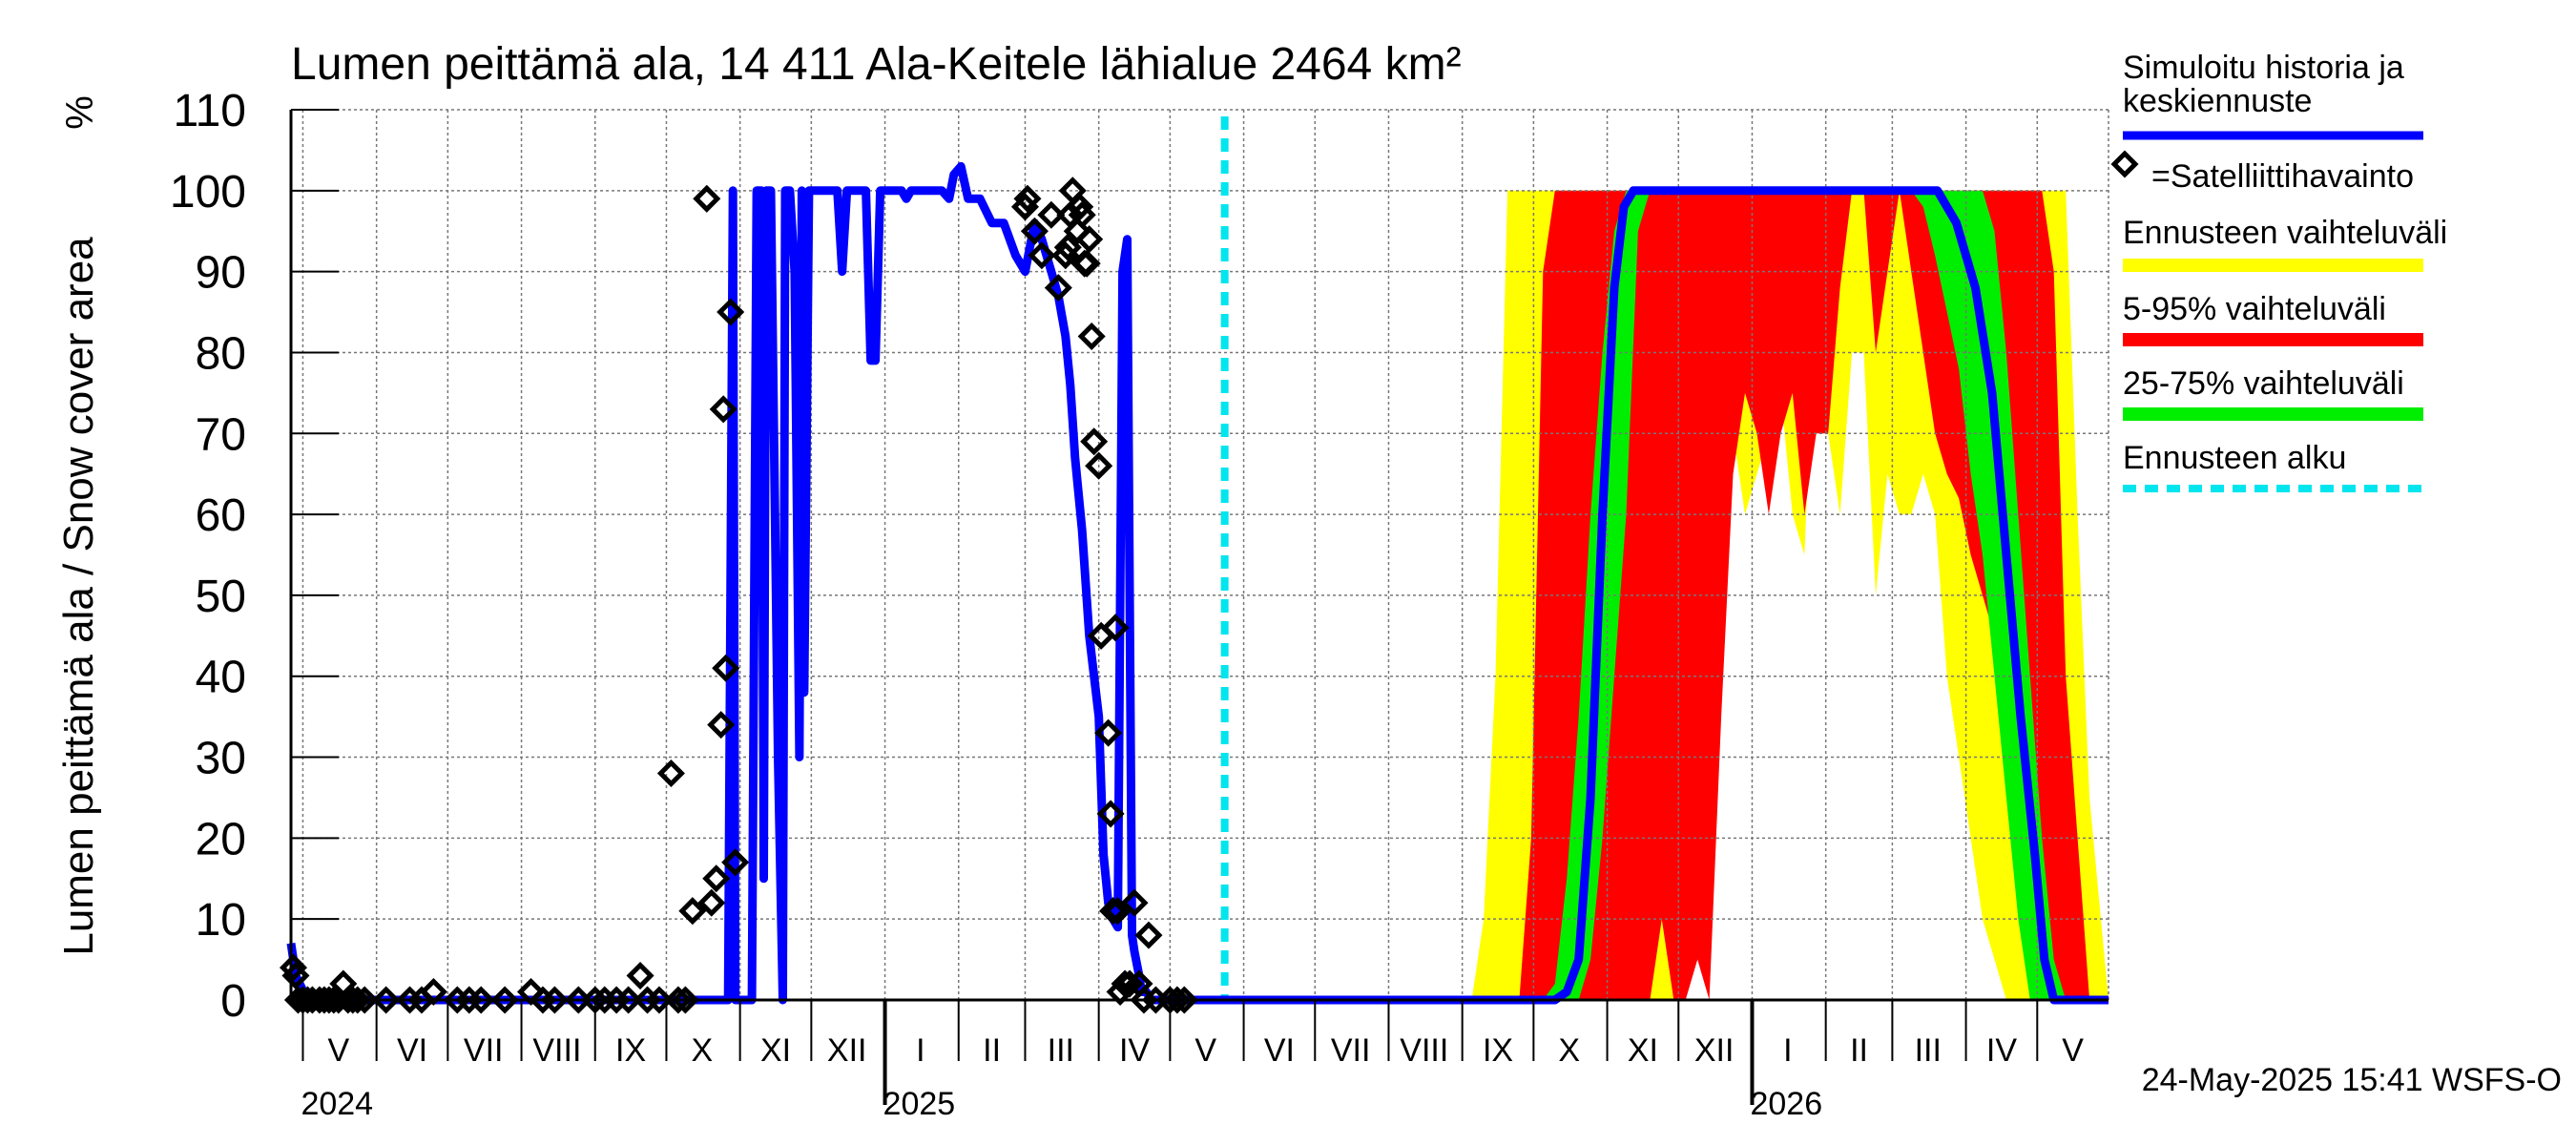 Image resolution: width=2576 pixels, height=1145 pixels. What do you see at coordinates (221, 597) in the screenshot?
I see `y-tick-label: 50` at bounding box center [221, 597].